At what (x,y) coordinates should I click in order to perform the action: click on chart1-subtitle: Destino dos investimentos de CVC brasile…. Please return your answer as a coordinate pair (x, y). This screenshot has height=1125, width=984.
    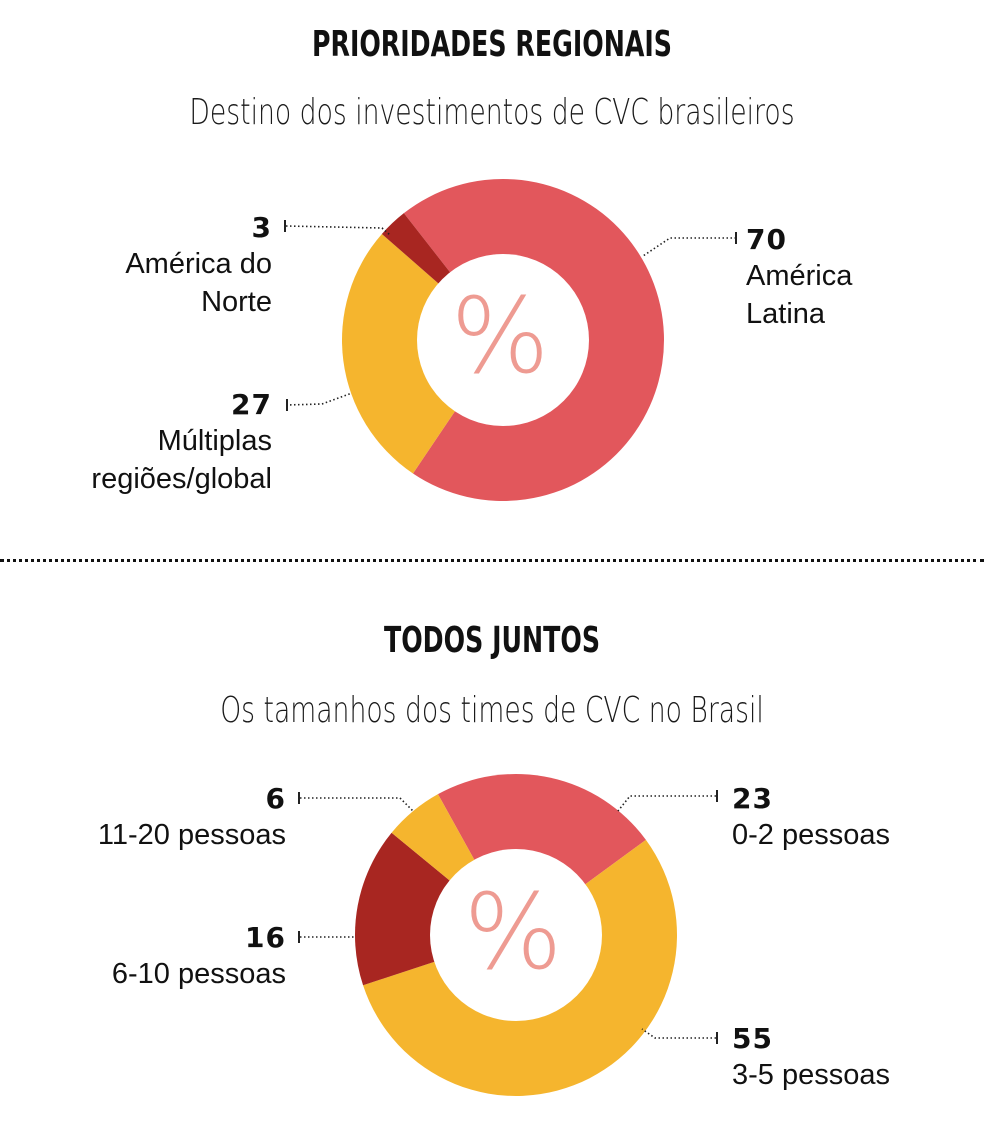
    Looking at the image, I should click on (492, 112).